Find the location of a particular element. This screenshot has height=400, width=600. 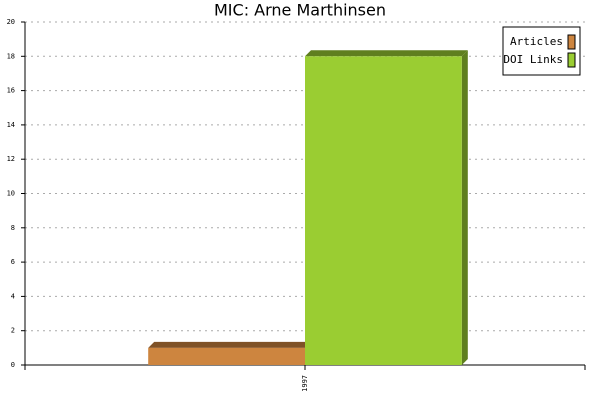

y-tick-label: 18 is located at coordinates (11, 56).